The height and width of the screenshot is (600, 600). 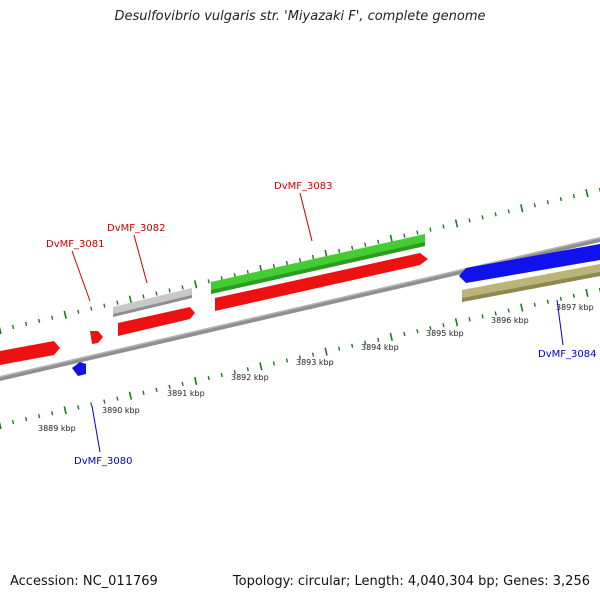 What do you see at coordinates (57, 428) in the screenshot?
I see `scale-label: 3889 kbp` at bounding box center [57, 428].